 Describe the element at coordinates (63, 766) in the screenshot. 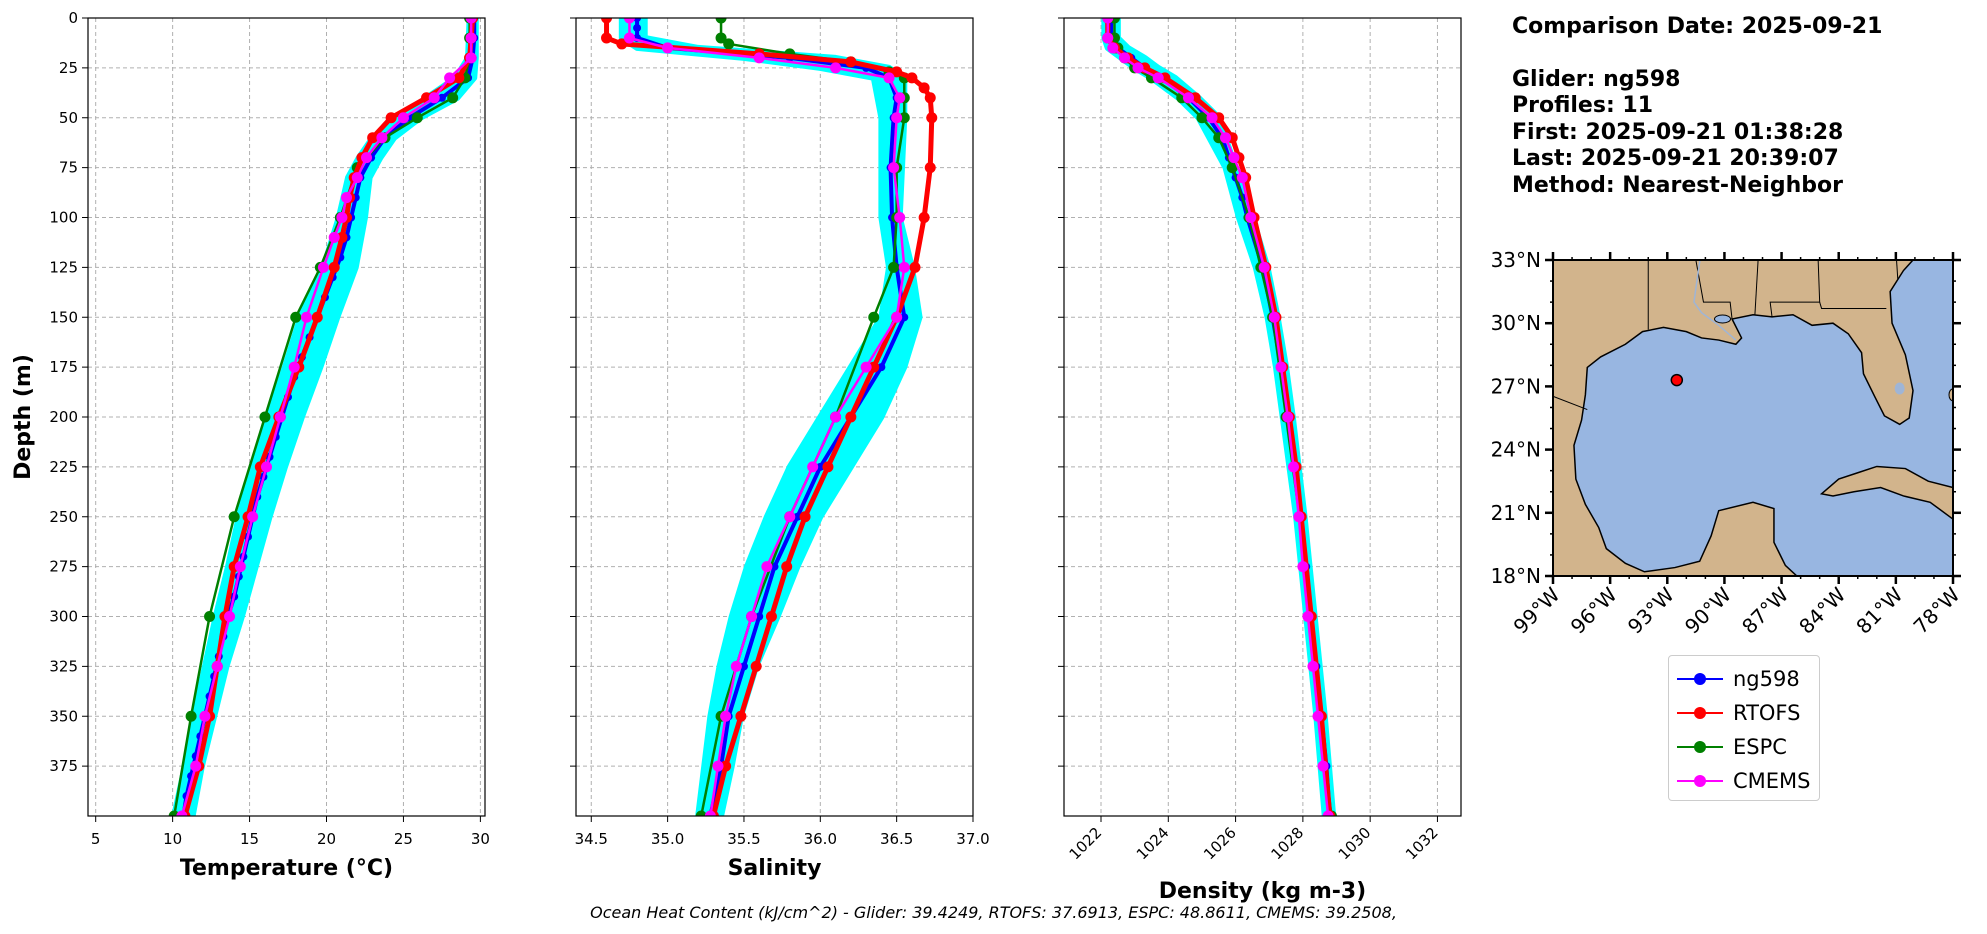

I see `y-tick-label: 375` at that location.